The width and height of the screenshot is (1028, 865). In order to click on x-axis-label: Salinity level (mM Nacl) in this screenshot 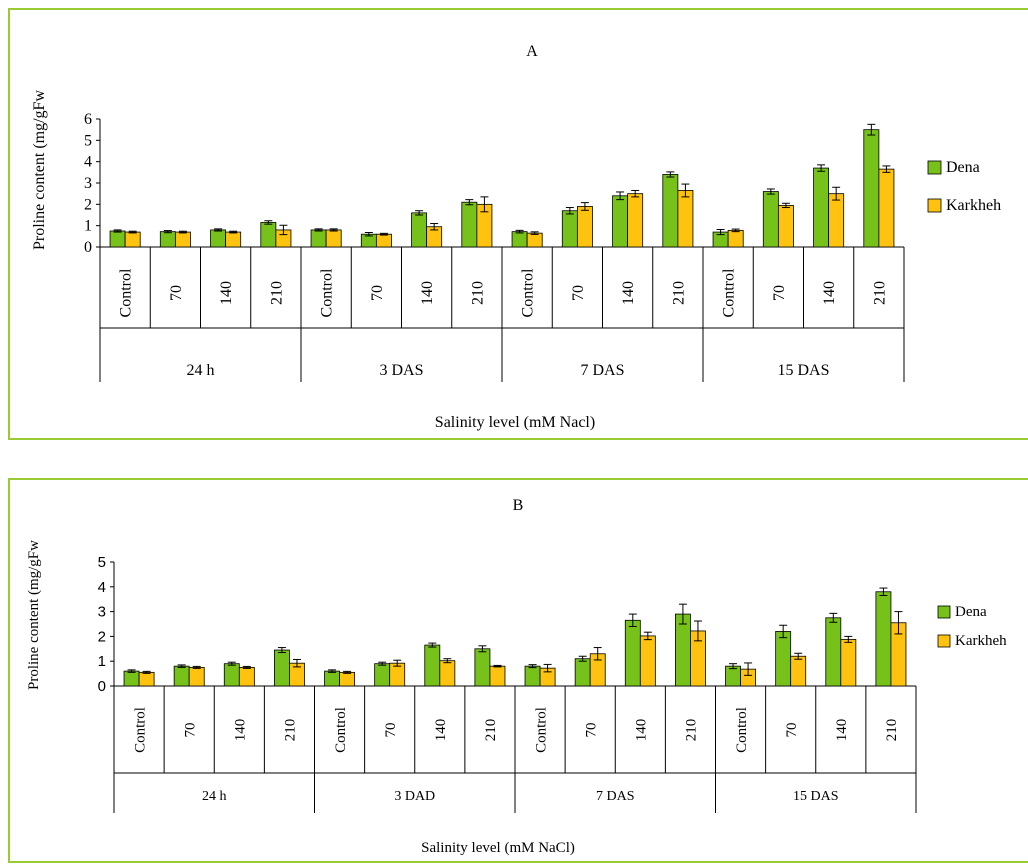, I will do `click(515, 422)`.